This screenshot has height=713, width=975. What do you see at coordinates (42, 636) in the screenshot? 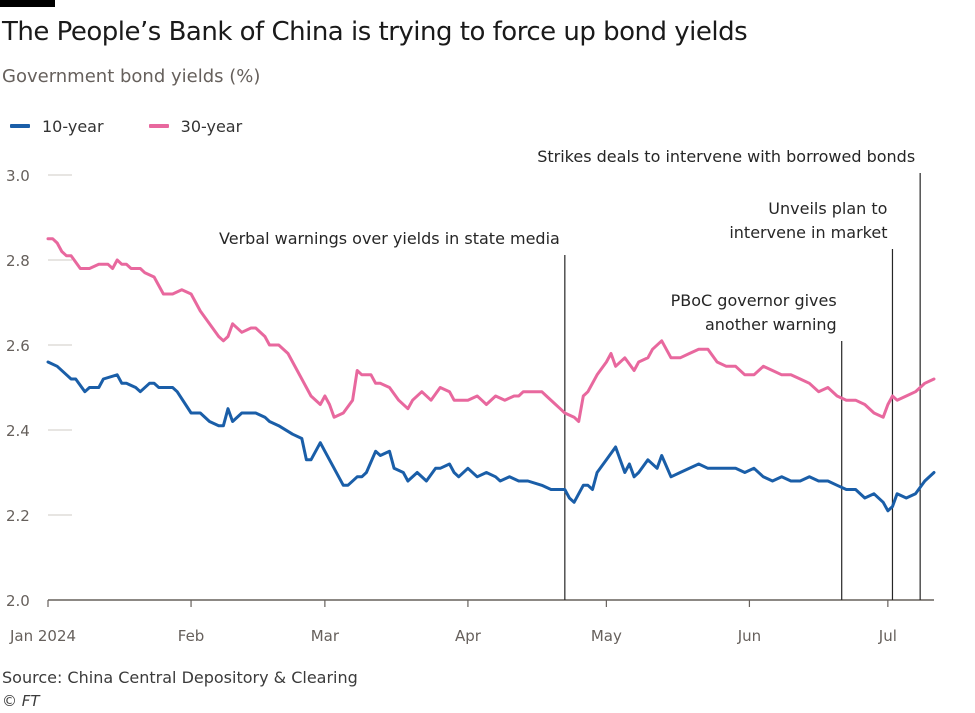
I see `x-tick-label: Jan 2024` at bounding box center [42, 636].